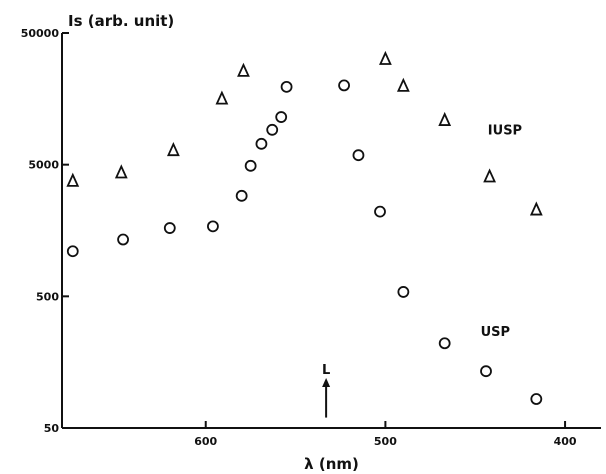  What do you see at coordinates (326, 370) in the screenshot?
I see `arrow-label: L` at bounding box center [326, 370].